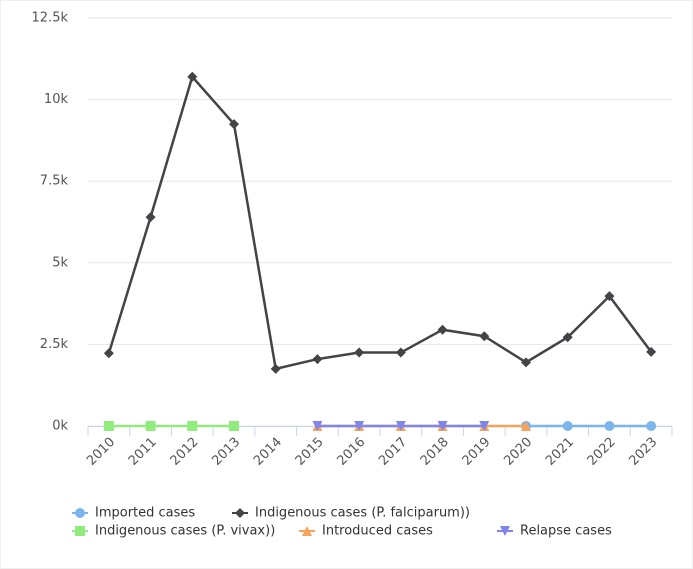 The width and height of the screenshot is (693, 569). I want to click on y-tick-label: 12.5k, so click(50, 18).